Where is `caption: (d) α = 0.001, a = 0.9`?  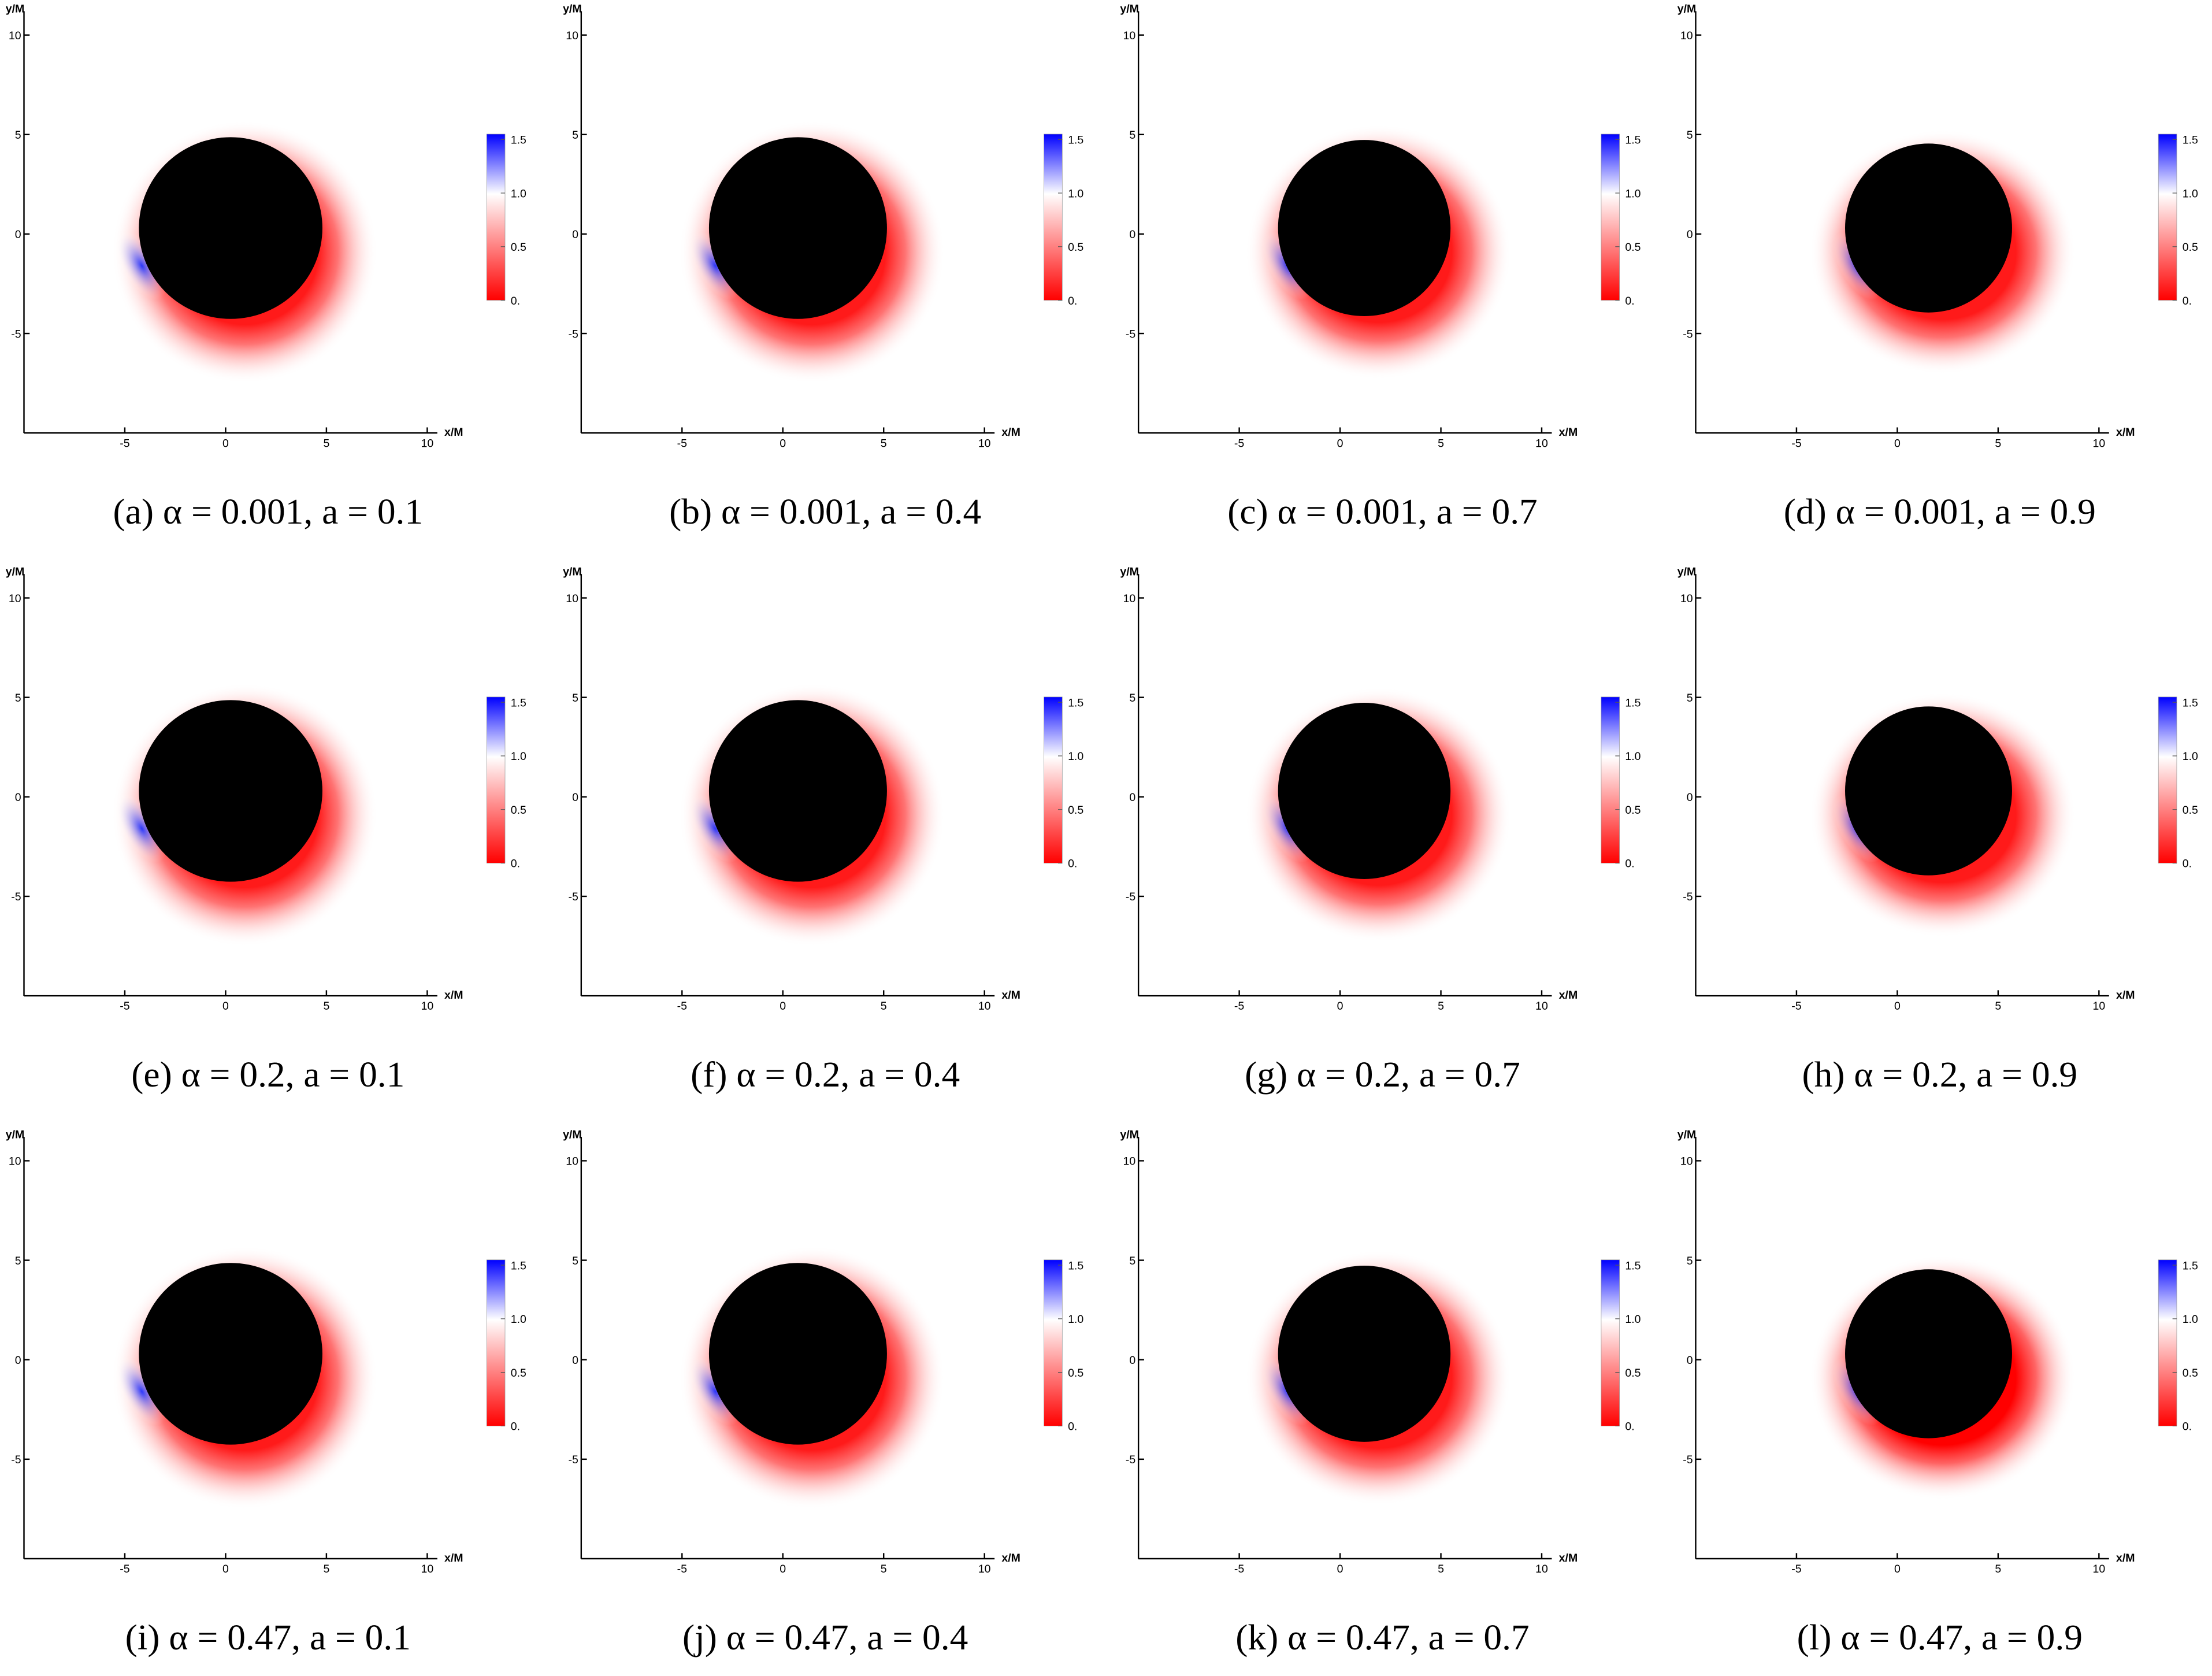 caption: (d) α = 0.001, a = 0.9 is located at coordinates (1940, 512).